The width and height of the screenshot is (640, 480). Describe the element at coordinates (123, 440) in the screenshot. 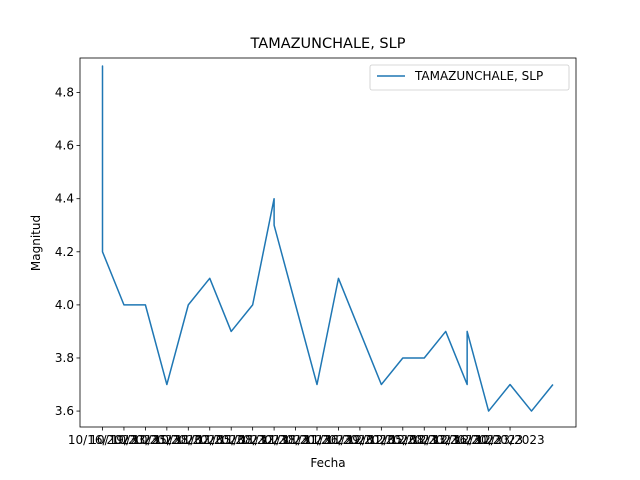

I see `x-tick-label: 10/19/2023` at that location.